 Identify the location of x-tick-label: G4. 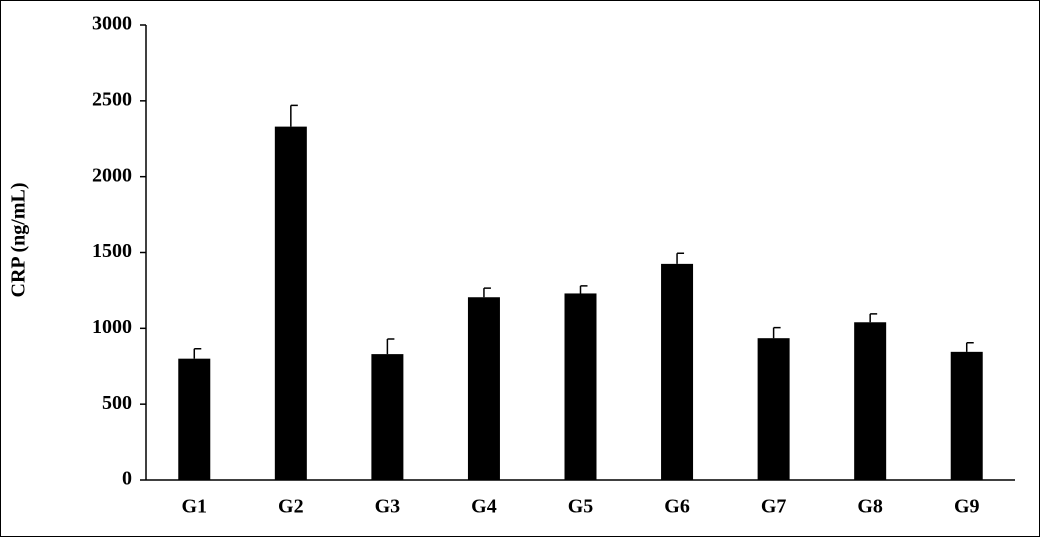
(484, 507).